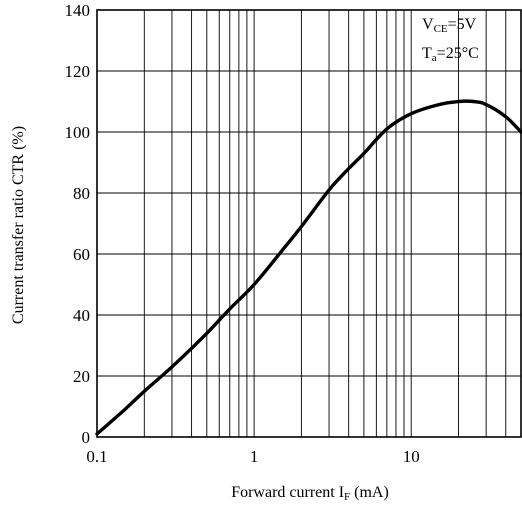 The width and height of the screenshot is (522, 510). Describe the element at coordinates (78, 10) in the screenshot. I see `y-tick-label: 140` at that location.